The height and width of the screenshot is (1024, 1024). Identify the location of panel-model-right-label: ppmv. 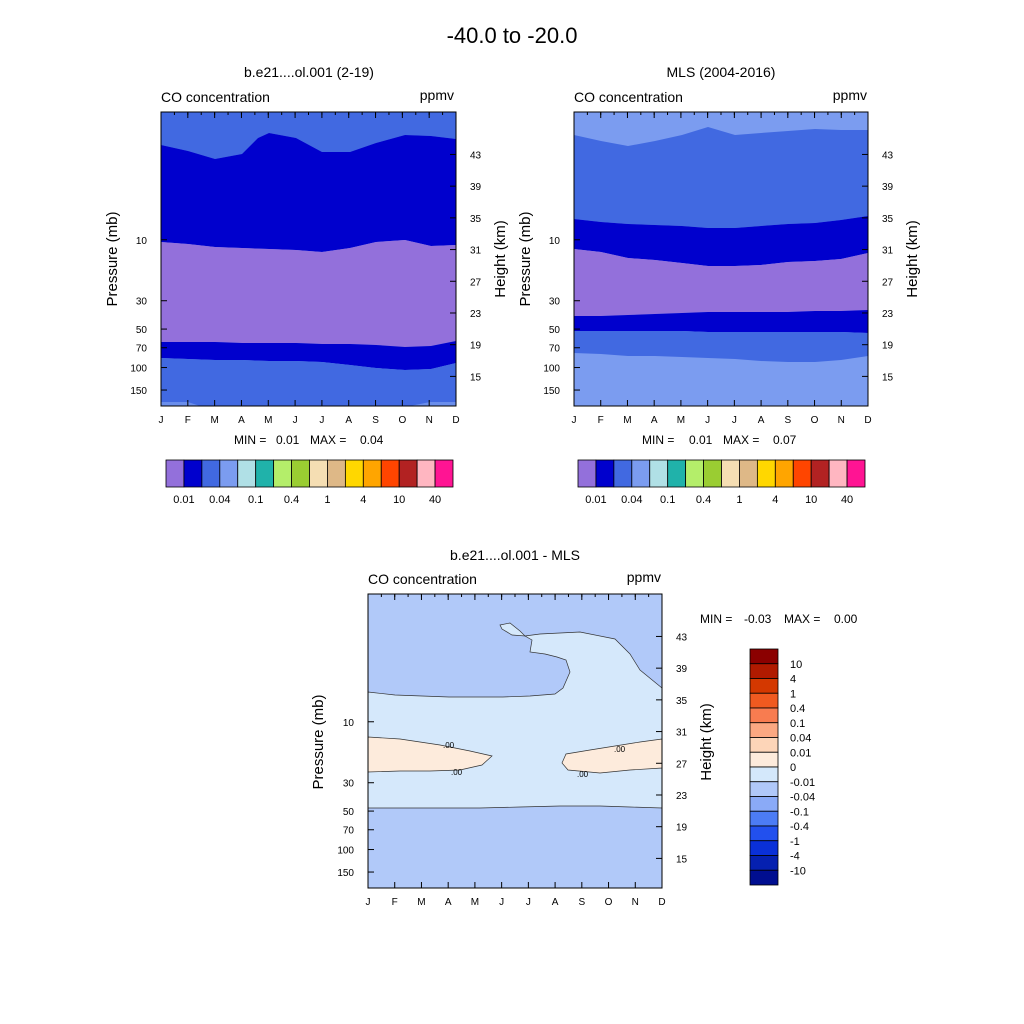
(437, 95).